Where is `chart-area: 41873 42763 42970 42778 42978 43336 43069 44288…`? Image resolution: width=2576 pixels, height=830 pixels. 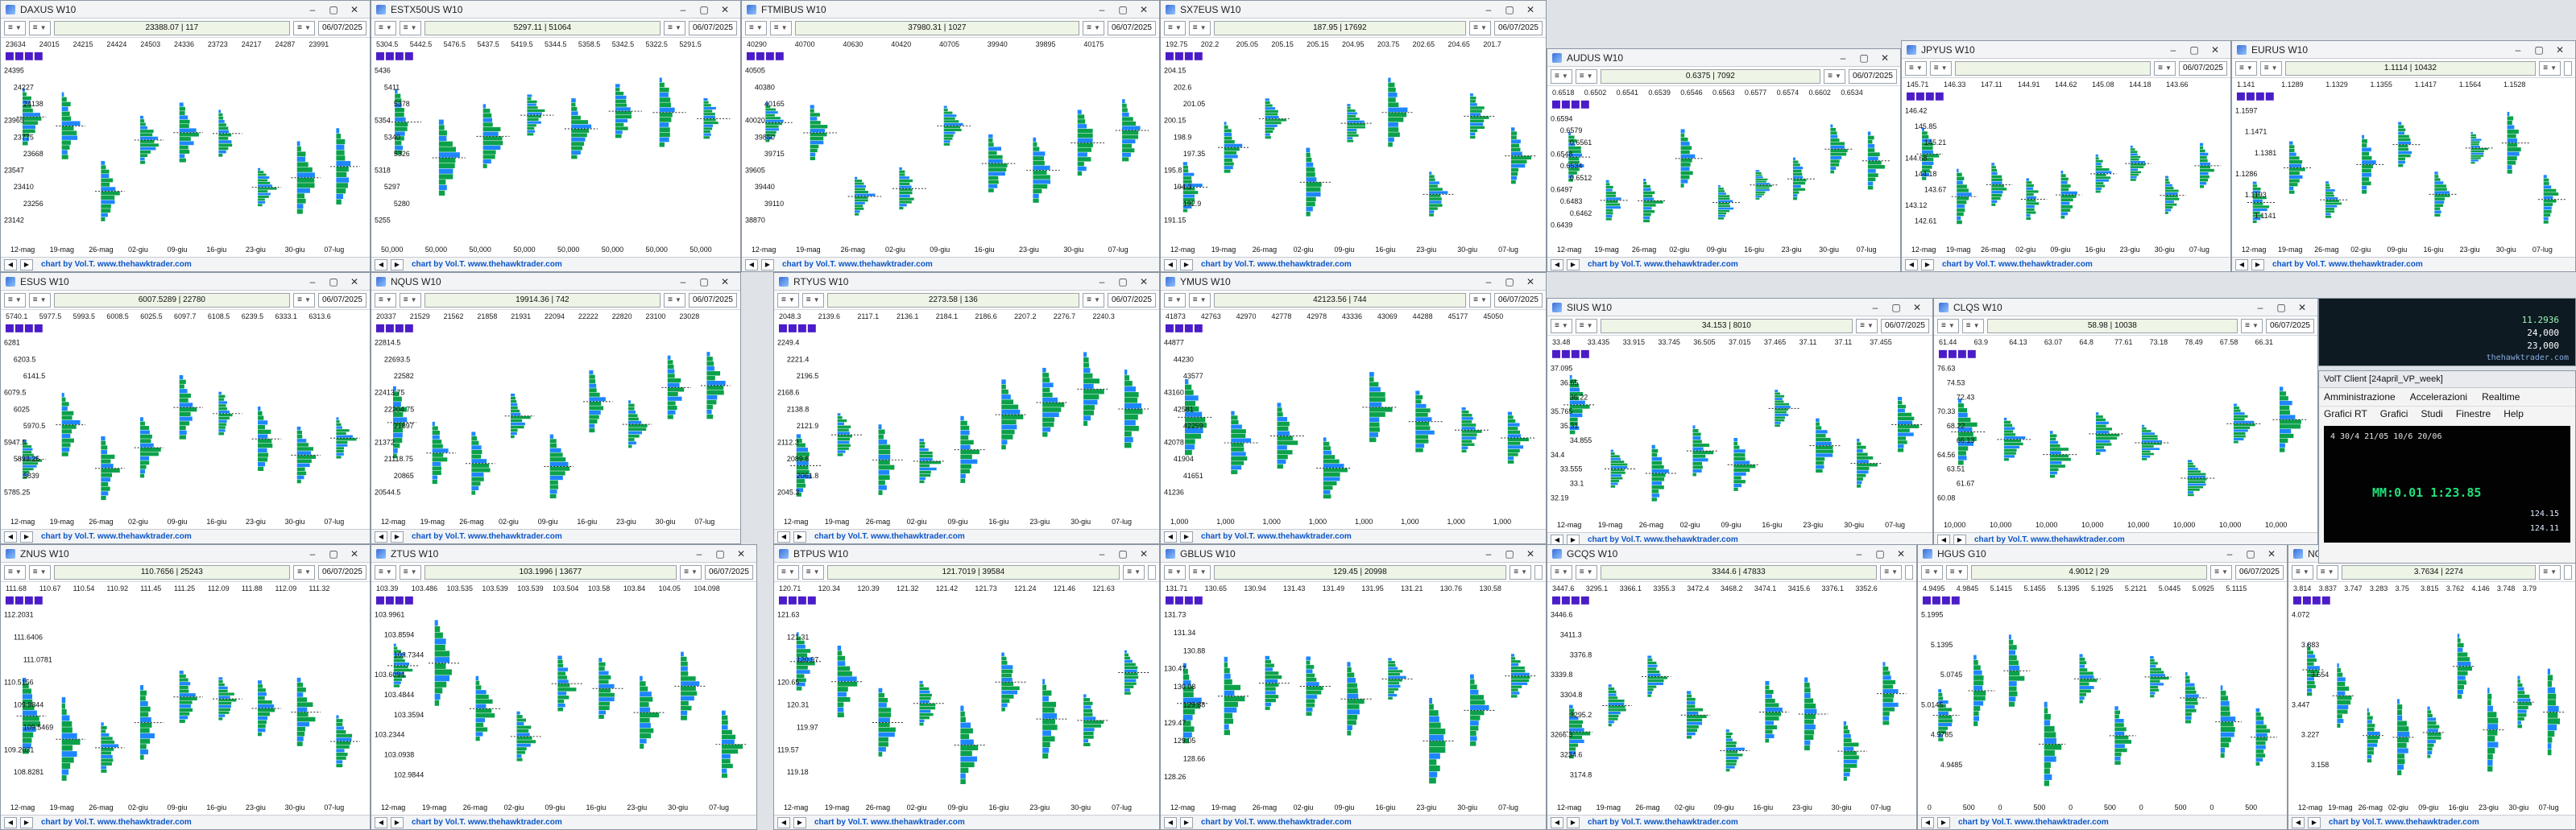
chart-area: 41873 42763 42970 42778 42978 43336 43069 44288… is located at coordinates (1353, 420).